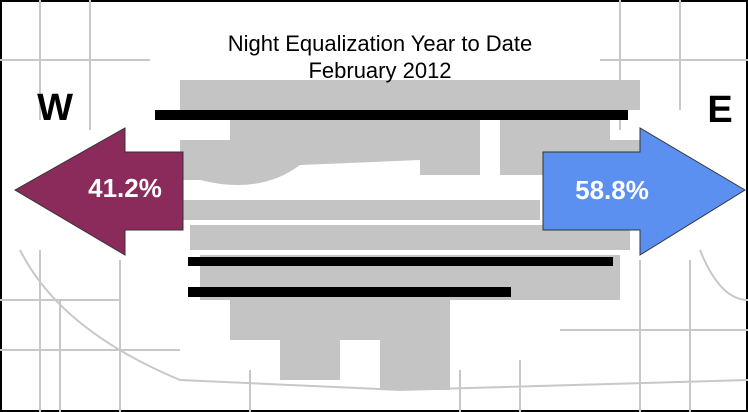  I want to click on east-label: E, so click(719, 110).